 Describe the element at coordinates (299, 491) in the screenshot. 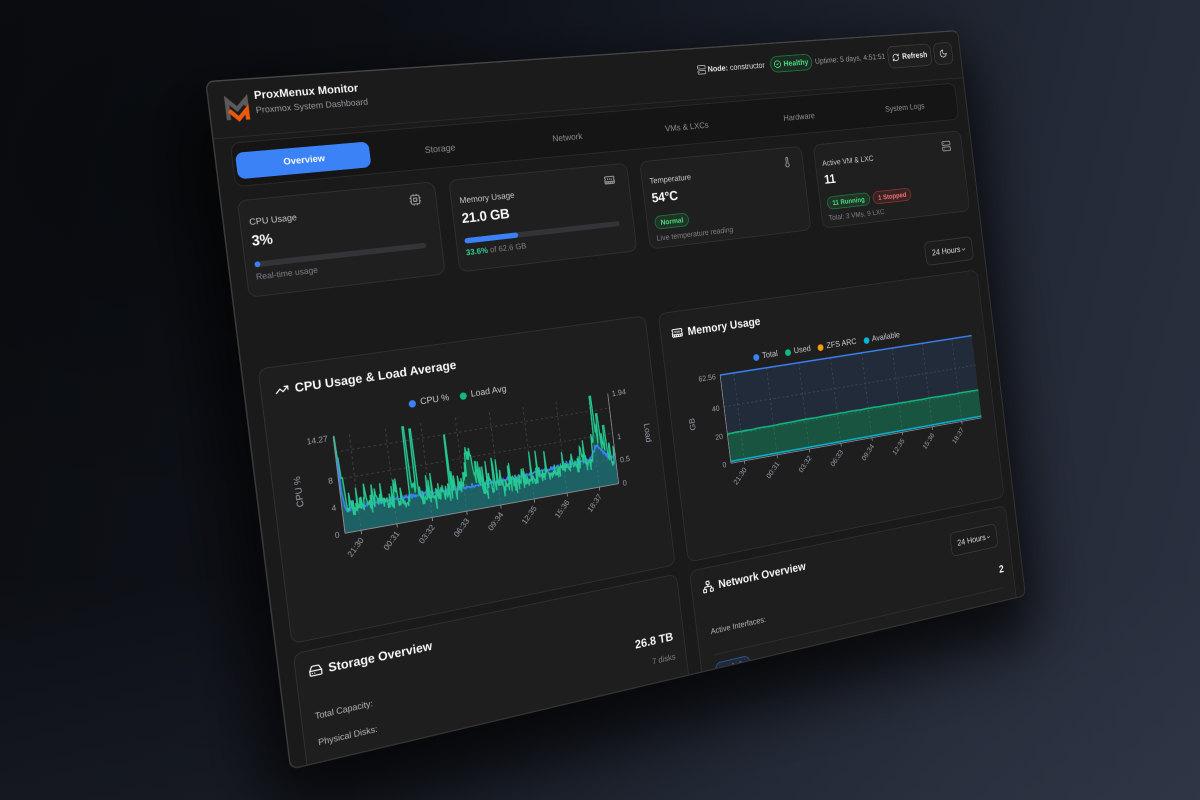

I see `svg-text: CPU %` at that location.